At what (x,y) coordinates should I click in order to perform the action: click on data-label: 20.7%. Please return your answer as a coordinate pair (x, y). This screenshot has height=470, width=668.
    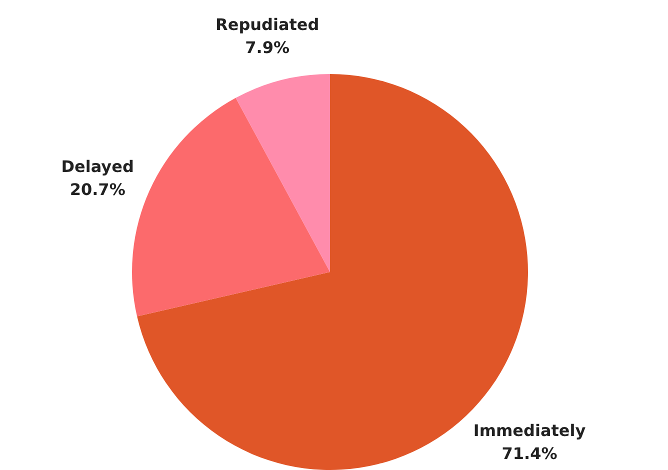
    Looking at the image, I should click on (98, 190).